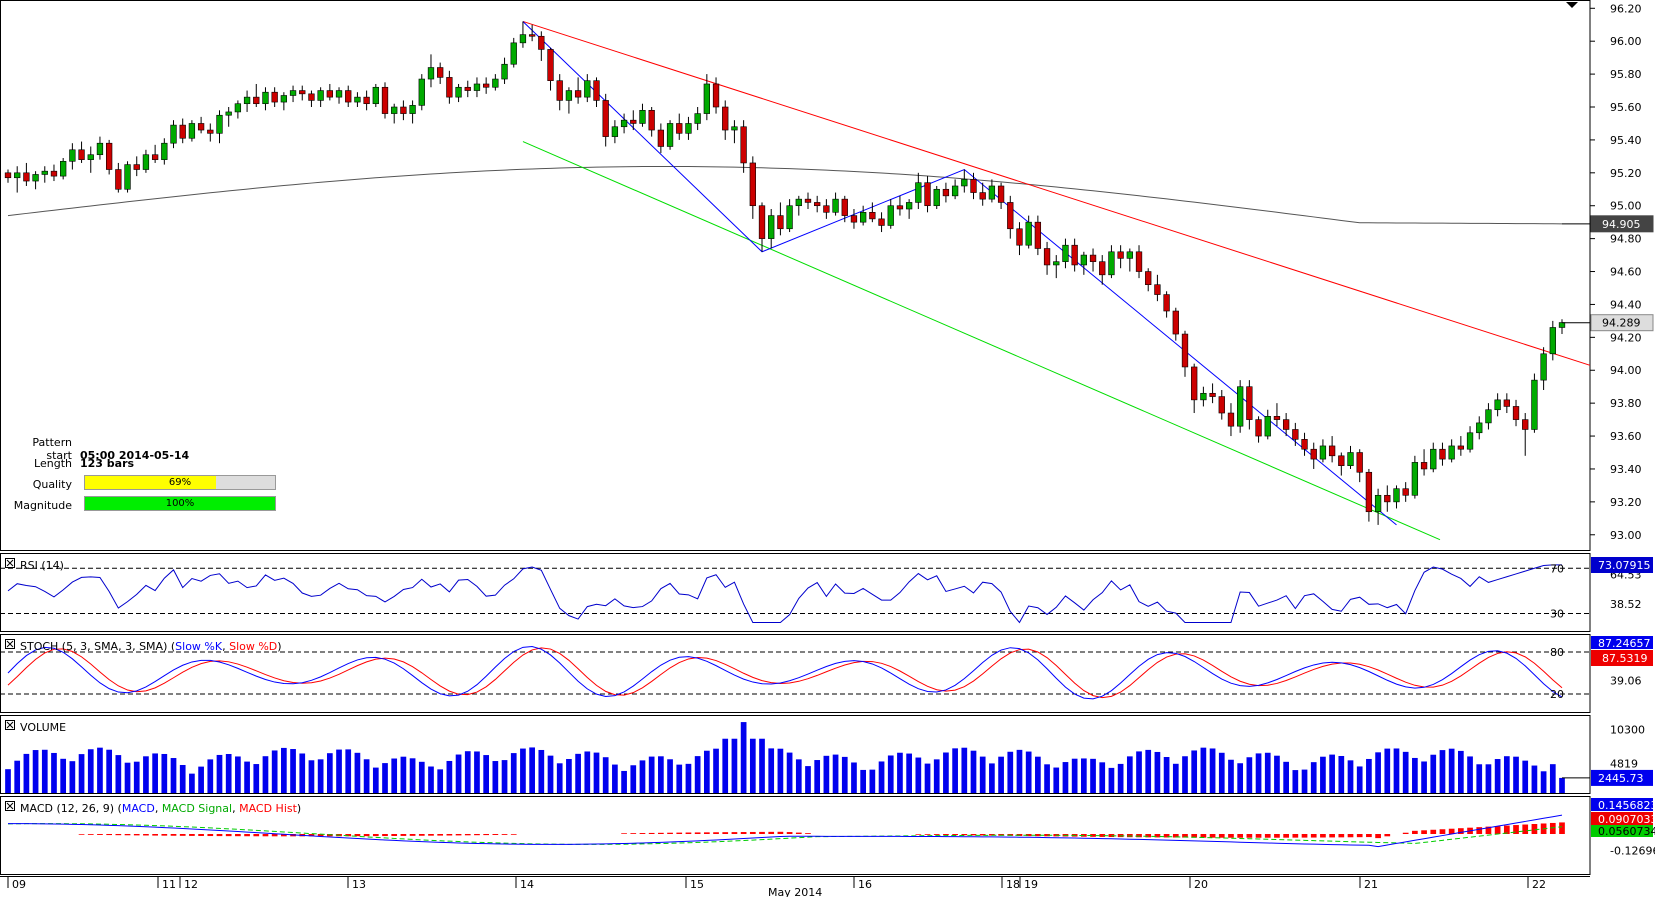 The width and height of the screenshot is (1655, 897). I want to click on scroll-marker-icon, so click(1572, 5).